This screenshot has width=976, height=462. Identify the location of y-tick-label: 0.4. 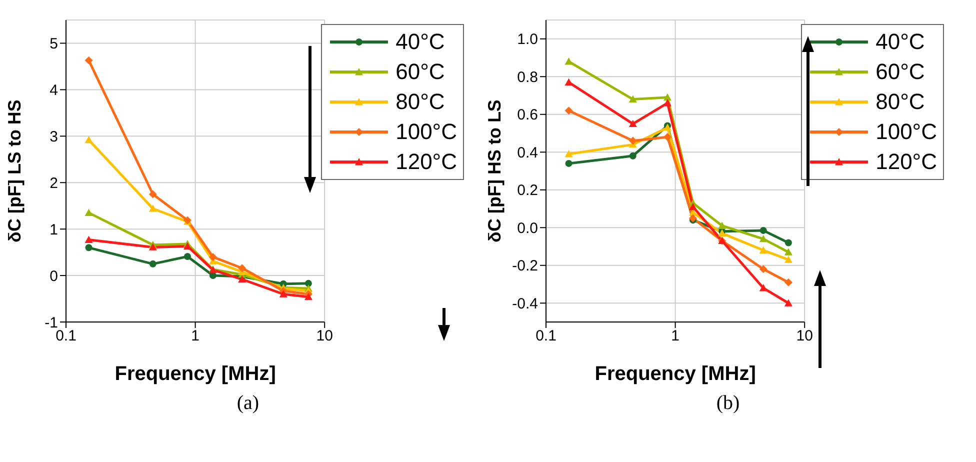
(527, 153).